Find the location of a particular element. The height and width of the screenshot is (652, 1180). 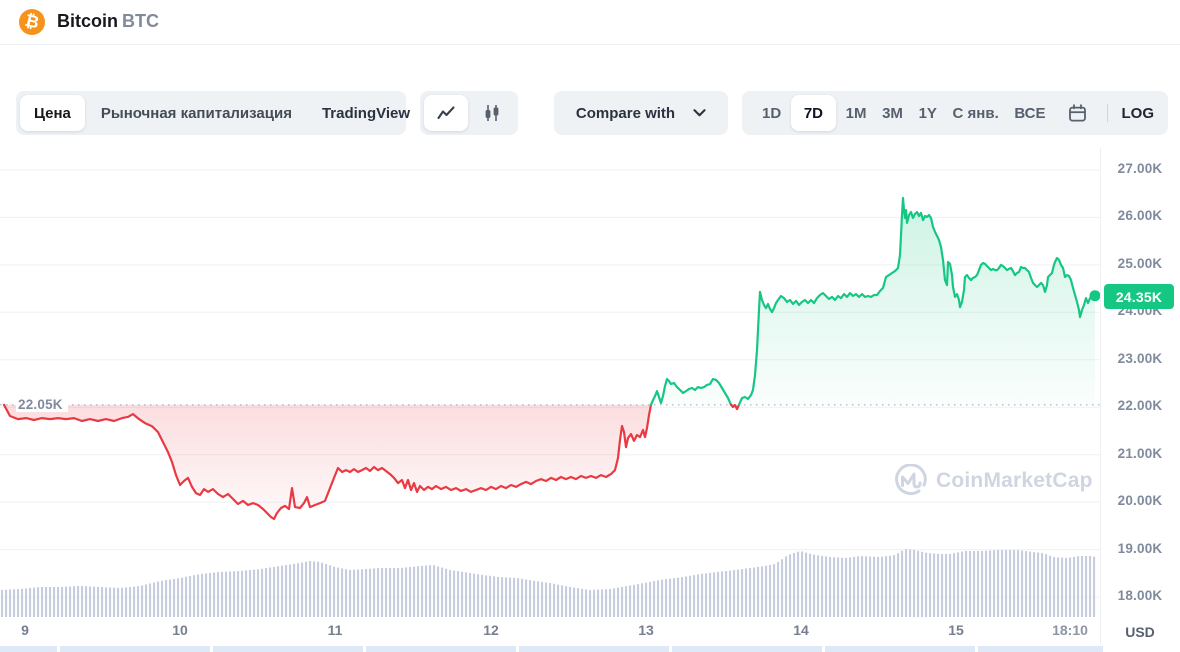

coin-symbol: BTC is located at coordinates (140, 21).